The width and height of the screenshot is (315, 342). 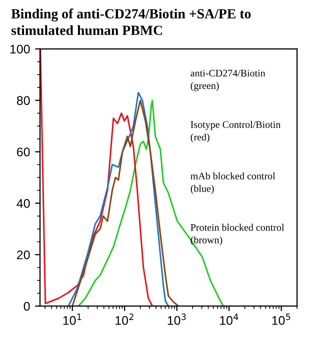 I want to click on x-tick-label: 10$^{4}$, so click(x=229, y=319).